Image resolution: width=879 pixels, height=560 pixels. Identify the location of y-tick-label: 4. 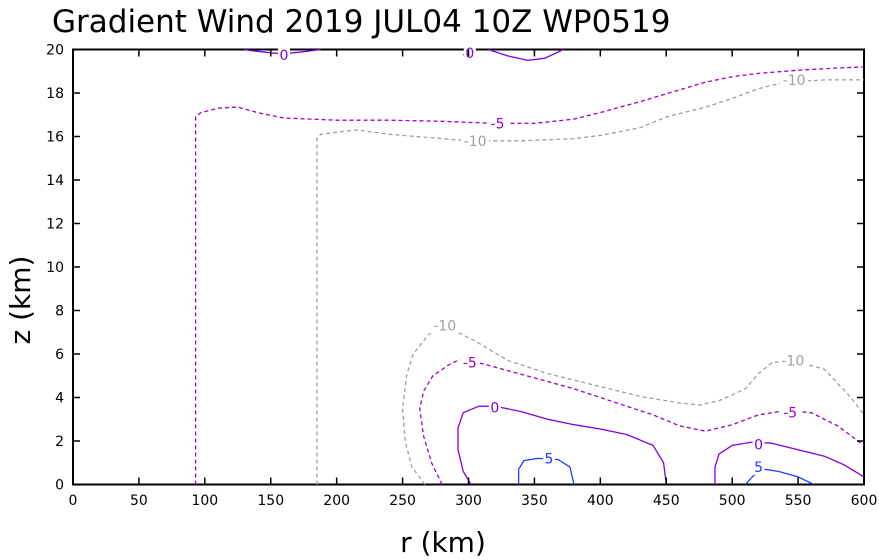
(59, 399).